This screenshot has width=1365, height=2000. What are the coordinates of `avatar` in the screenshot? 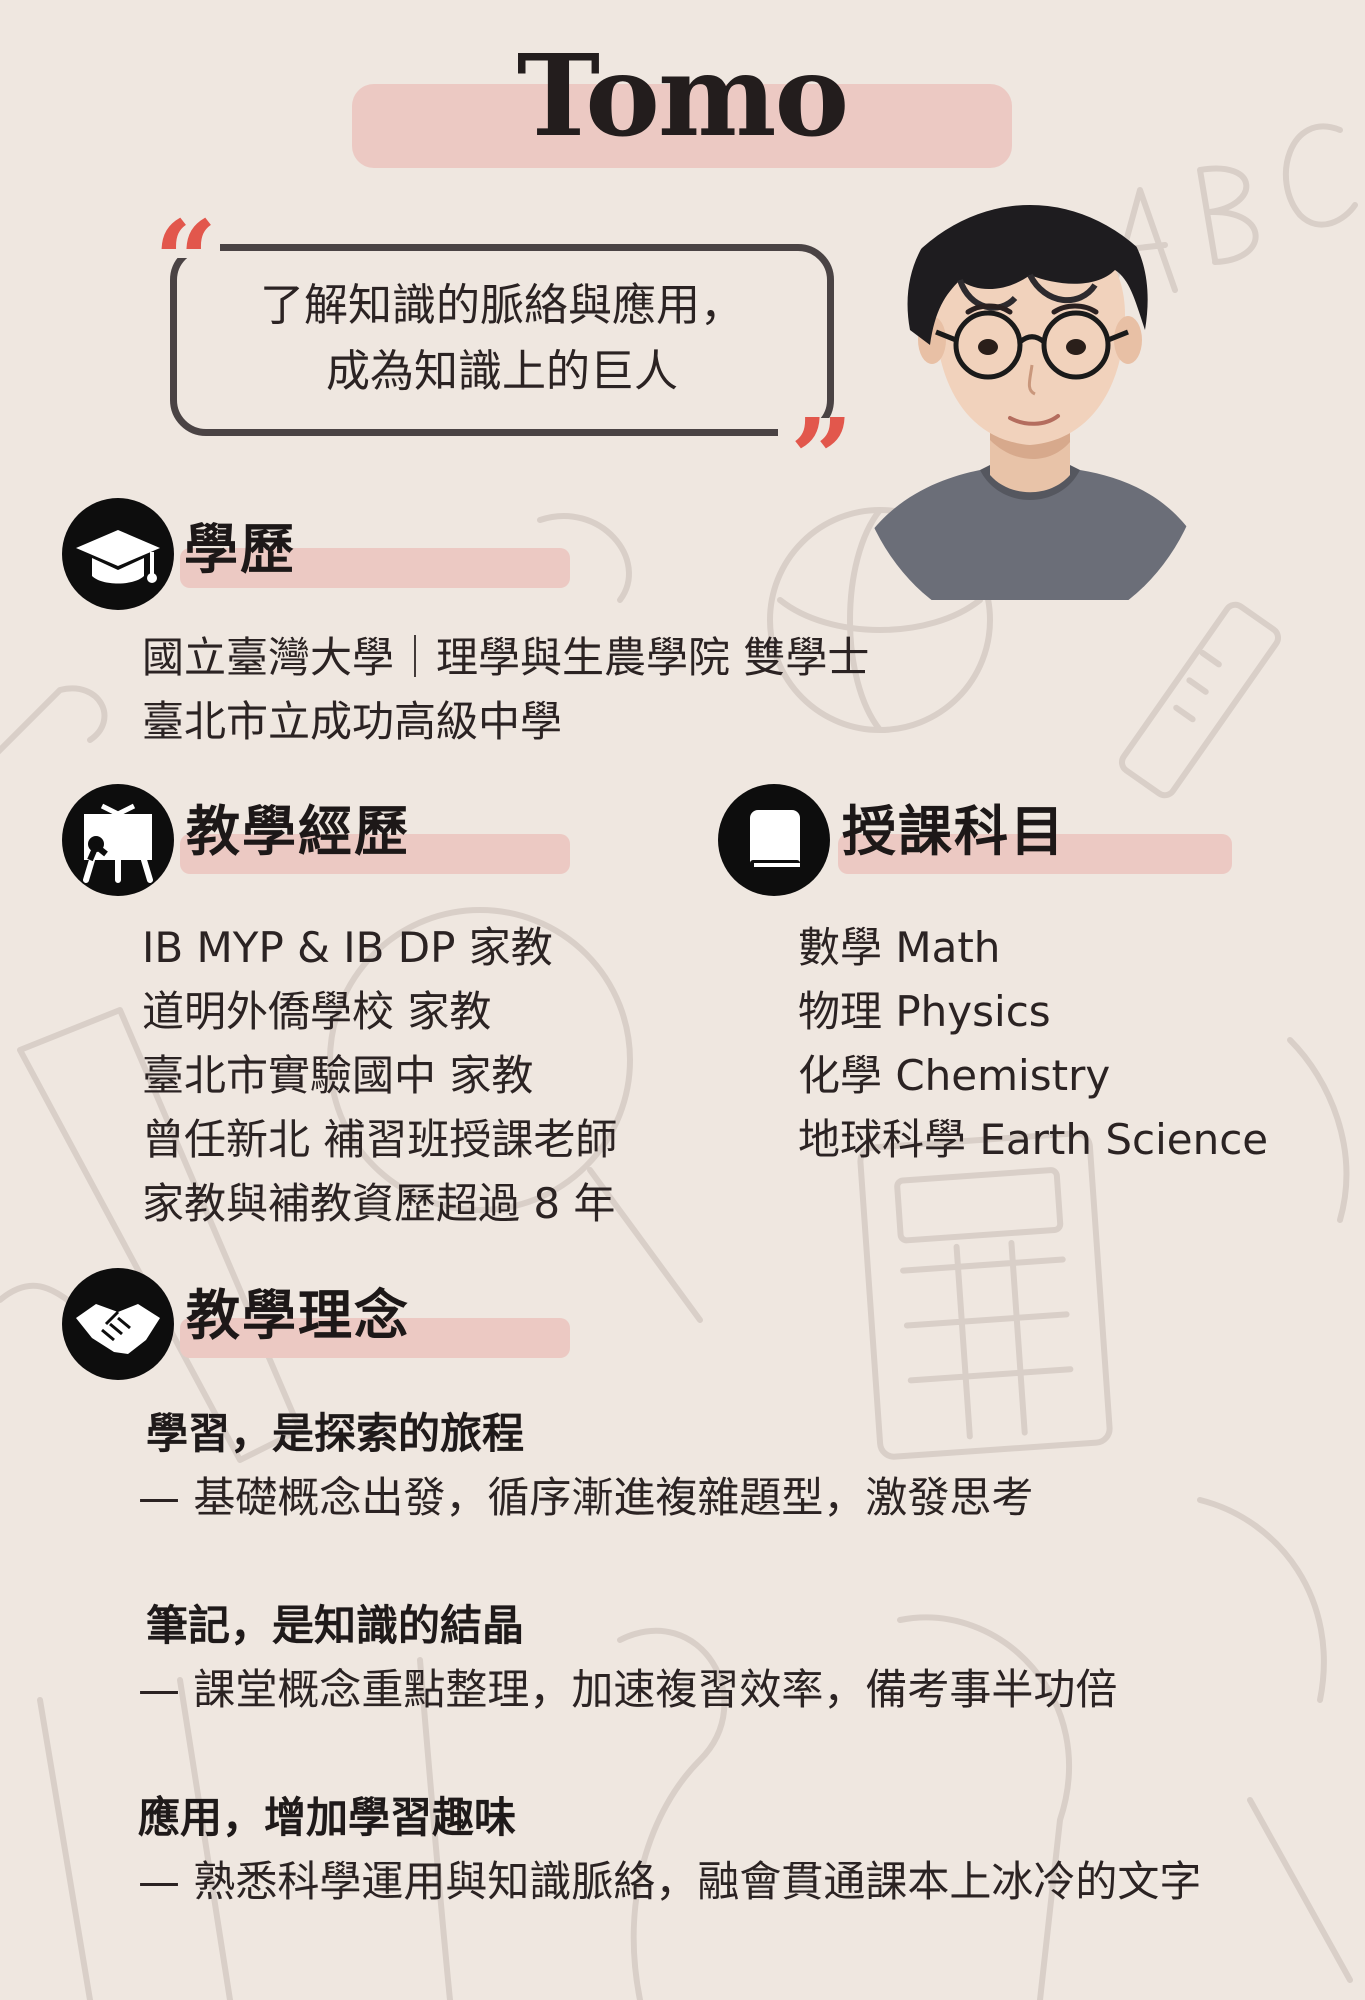 It's located at (1030, 402).